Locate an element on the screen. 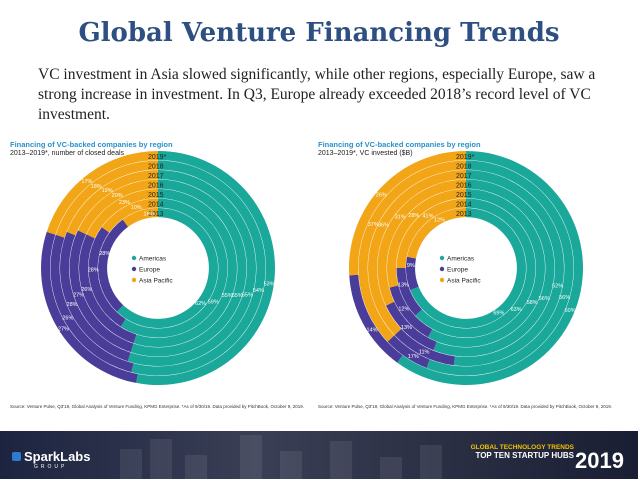  data-label-americas-2: 55% is located at coordinates (247, 296).